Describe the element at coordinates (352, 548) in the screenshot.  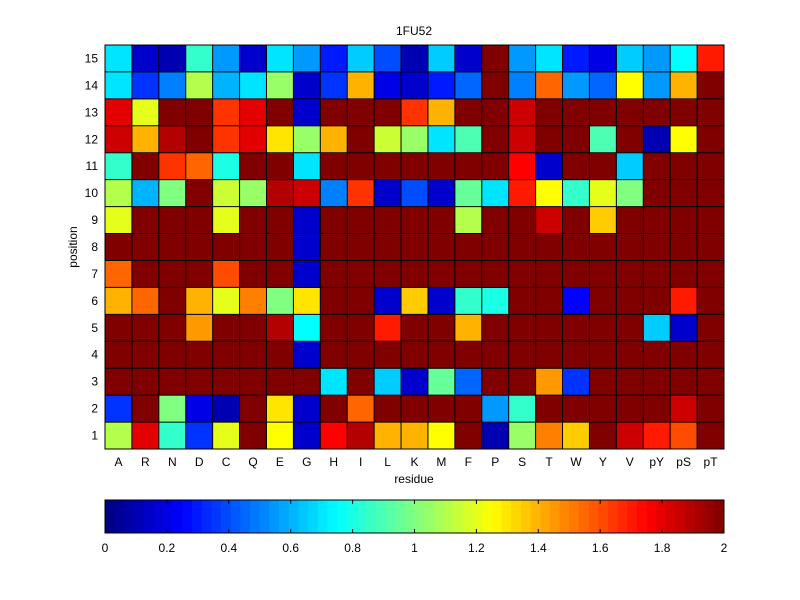
I see `colorbar-tick-label: 0.8` at that location.